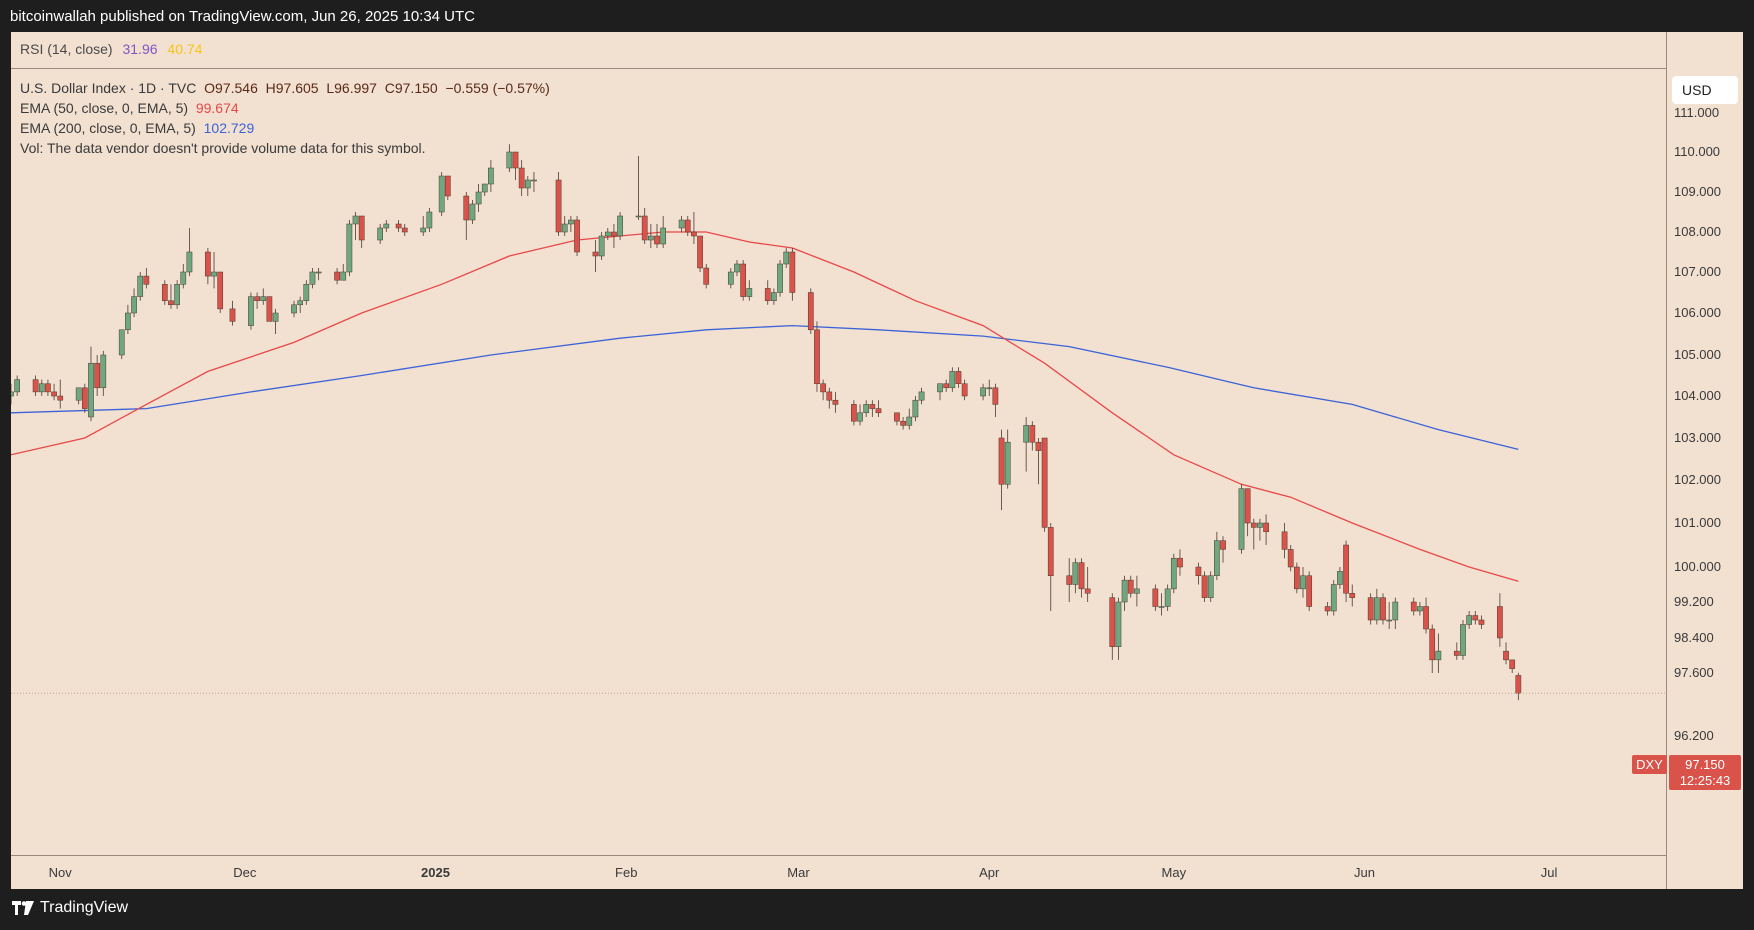  I want to click on ema50-row: EMA (50, close, 0, EMA, 5) 99.674, so click(285, 108).